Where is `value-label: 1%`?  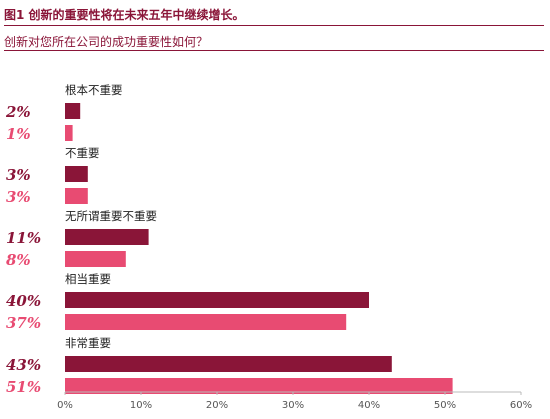
value-label: 1% is located at coordinates (18, 134).